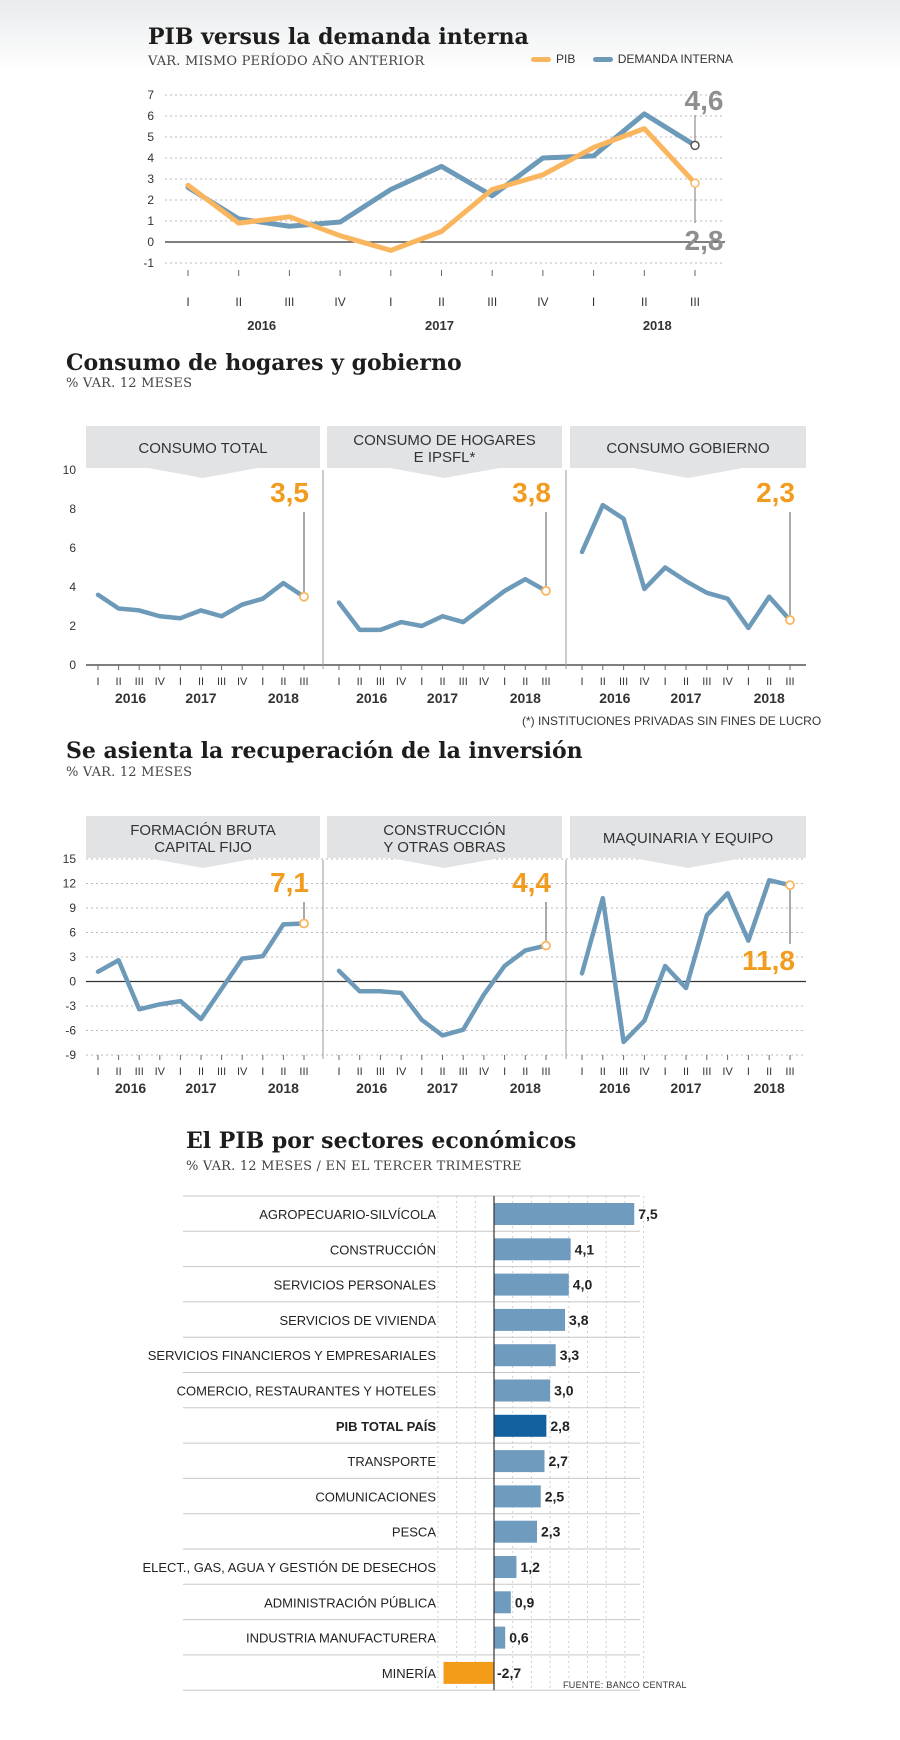 The height and width of the screenshot is (1740, 900). Describe the element at coordinates (602, 60) in the screenshot. I see `legend-swatch-demanda` at that location.